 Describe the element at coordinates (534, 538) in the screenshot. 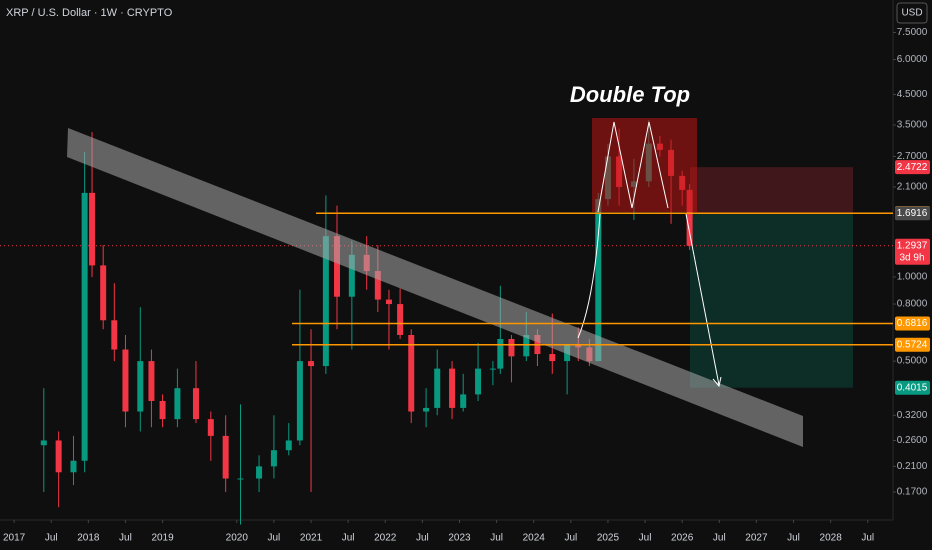

I see `x-tick-label: 2024` at that location.